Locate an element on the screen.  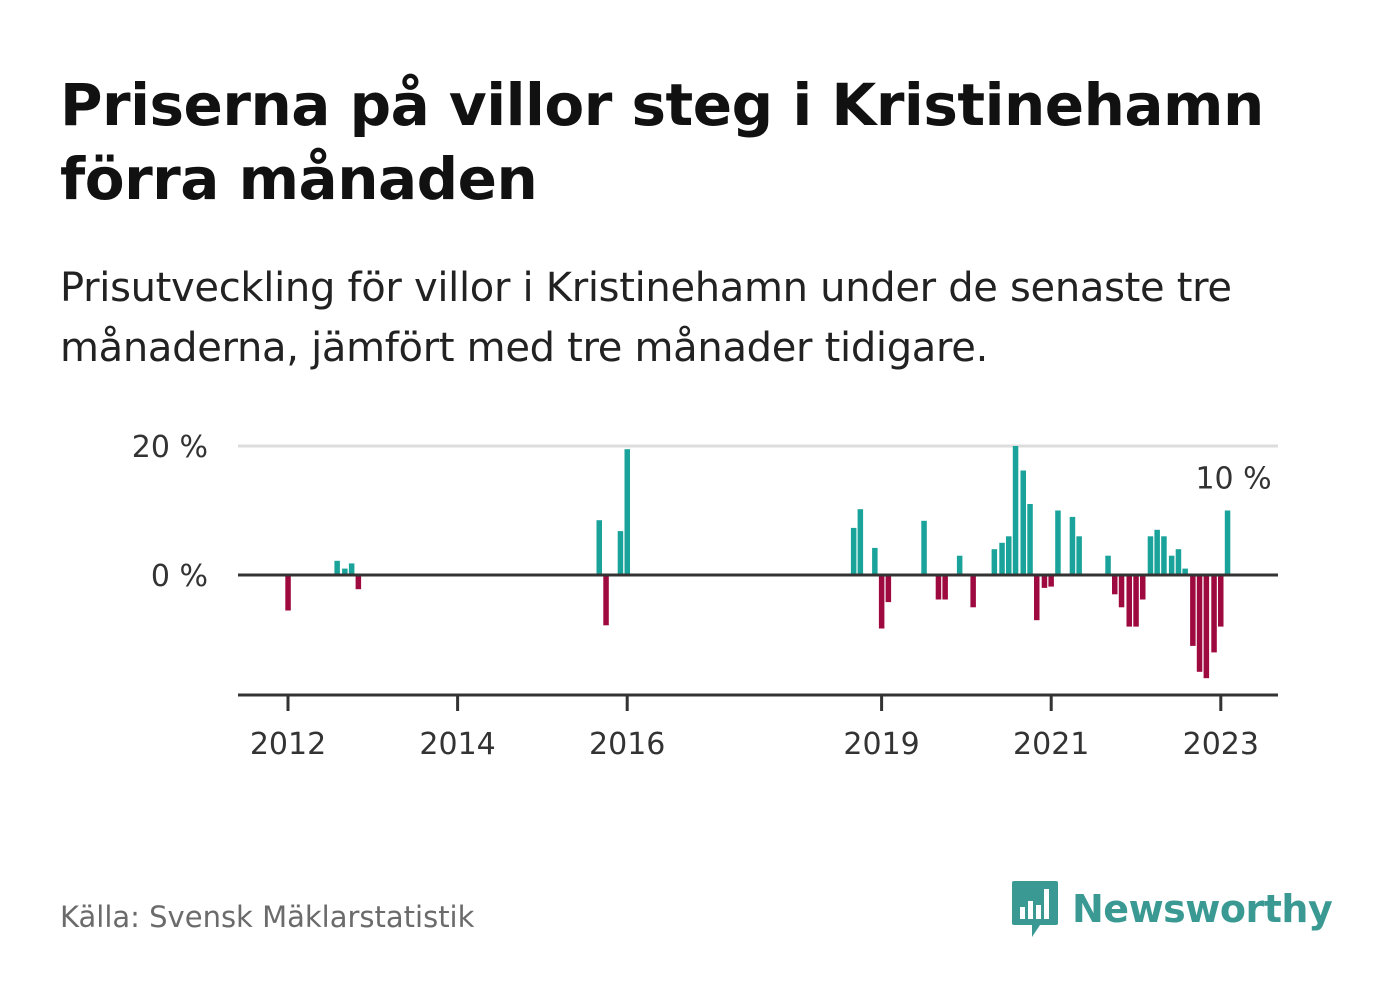
x-tick-label: 2014 is located at coordinates (457, 744).